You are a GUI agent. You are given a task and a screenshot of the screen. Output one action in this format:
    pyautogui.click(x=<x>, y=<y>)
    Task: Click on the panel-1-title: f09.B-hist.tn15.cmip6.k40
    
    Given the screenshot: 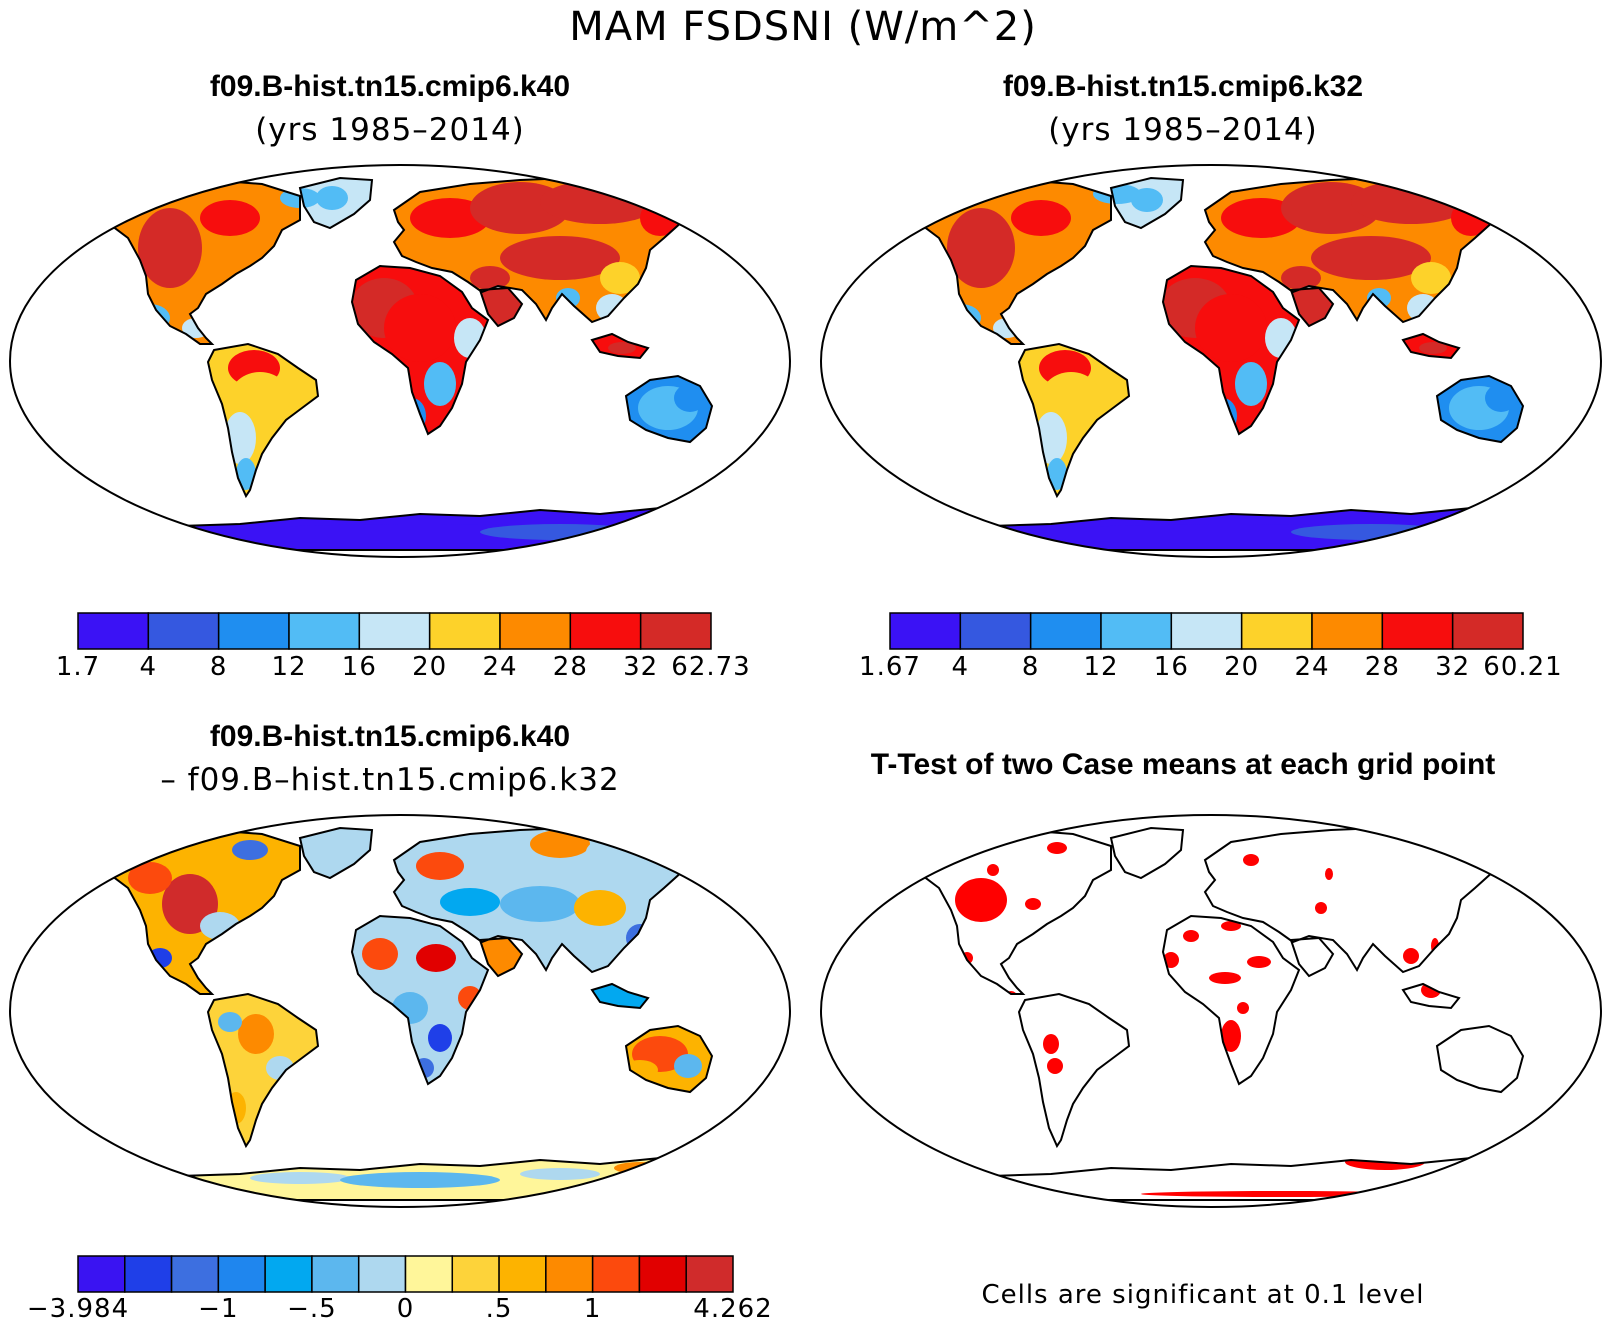 What is the action you would take?
    pyautogui.click(x=390, y=86)
    